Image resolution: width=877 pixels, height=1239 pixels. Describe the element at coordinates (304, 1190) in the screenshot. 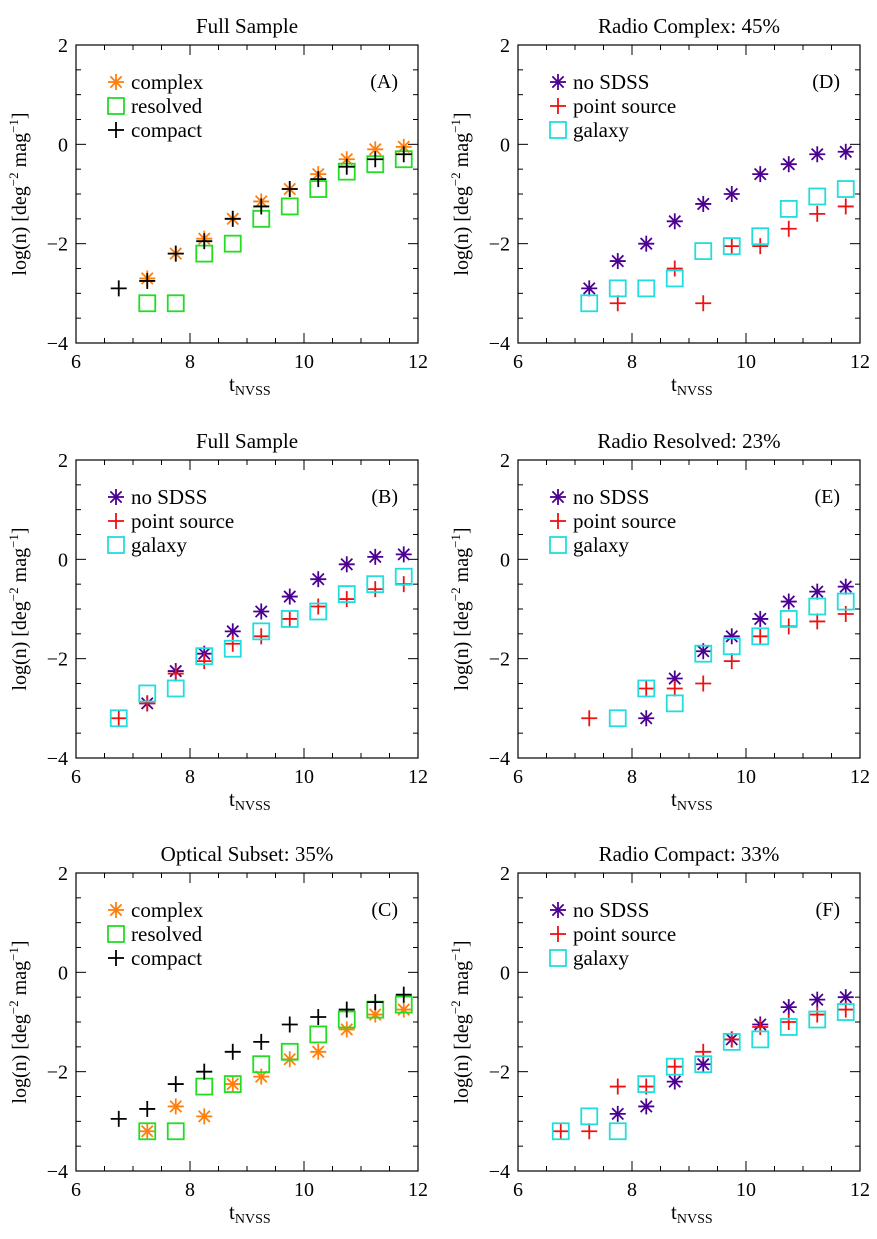

I see `x-tick-label: 10` at that location.